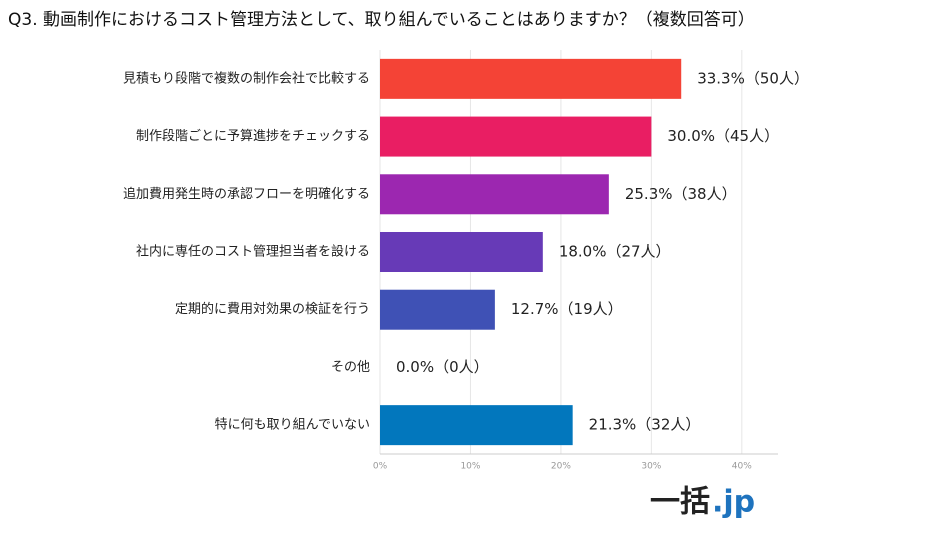 Image resolution: width=951 pixels, height=533 pixels. I want to click on x-tick-label: 10%, so click(470, 467).